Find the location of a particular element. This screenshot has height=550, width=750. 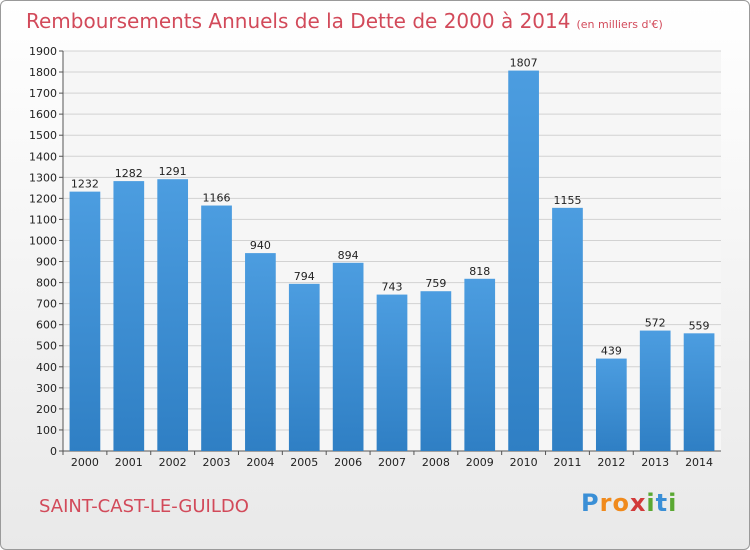

logo-letter: t is located at coordinates (662, 503).